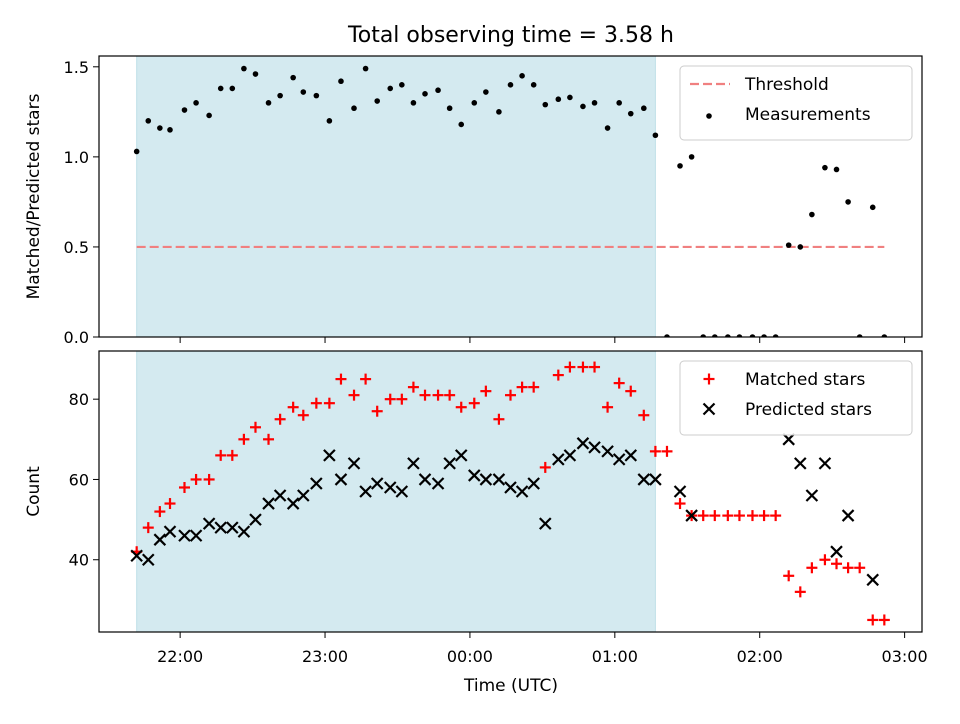 The height and width of the screenshot is (724, 960). What do you see at coordinates (759, 85) in the screenshot?
I see `legend-item: Threshold` at bounding box center [759, 85].